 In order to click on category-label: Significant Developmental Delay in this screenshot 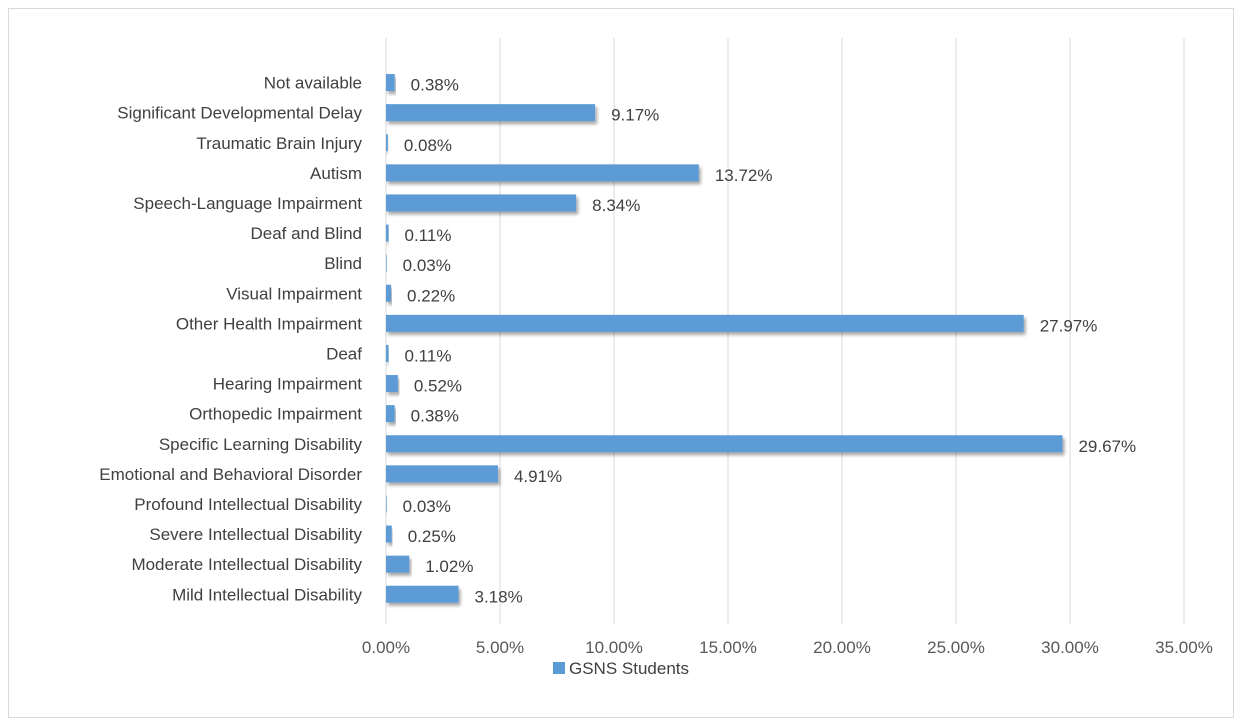, I will do `click(239, 113)`.